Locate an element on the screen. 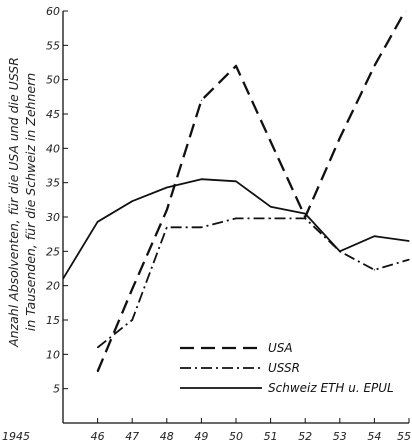 Image resolution: width=412 pixels, height=444 pixels. x-tick-label: 51 is located at coordinates (271, 436).